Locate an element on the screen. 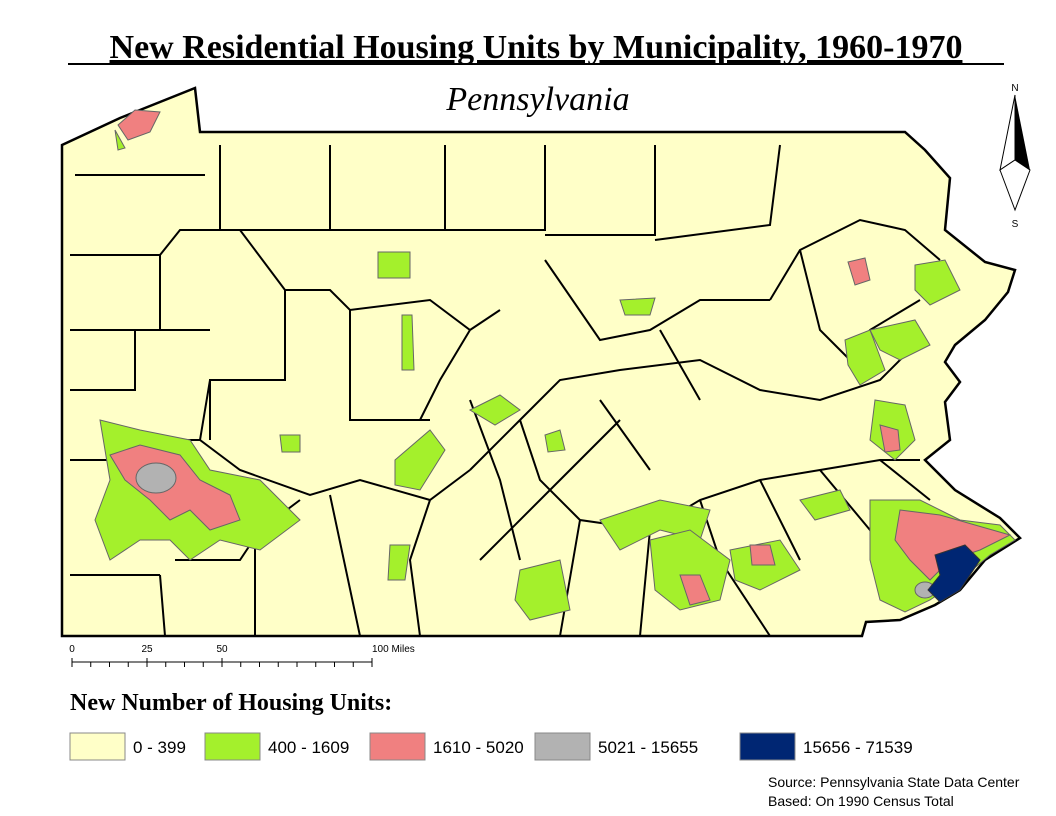  scale-tick-label: 0 is located at coordinates (72, 649).